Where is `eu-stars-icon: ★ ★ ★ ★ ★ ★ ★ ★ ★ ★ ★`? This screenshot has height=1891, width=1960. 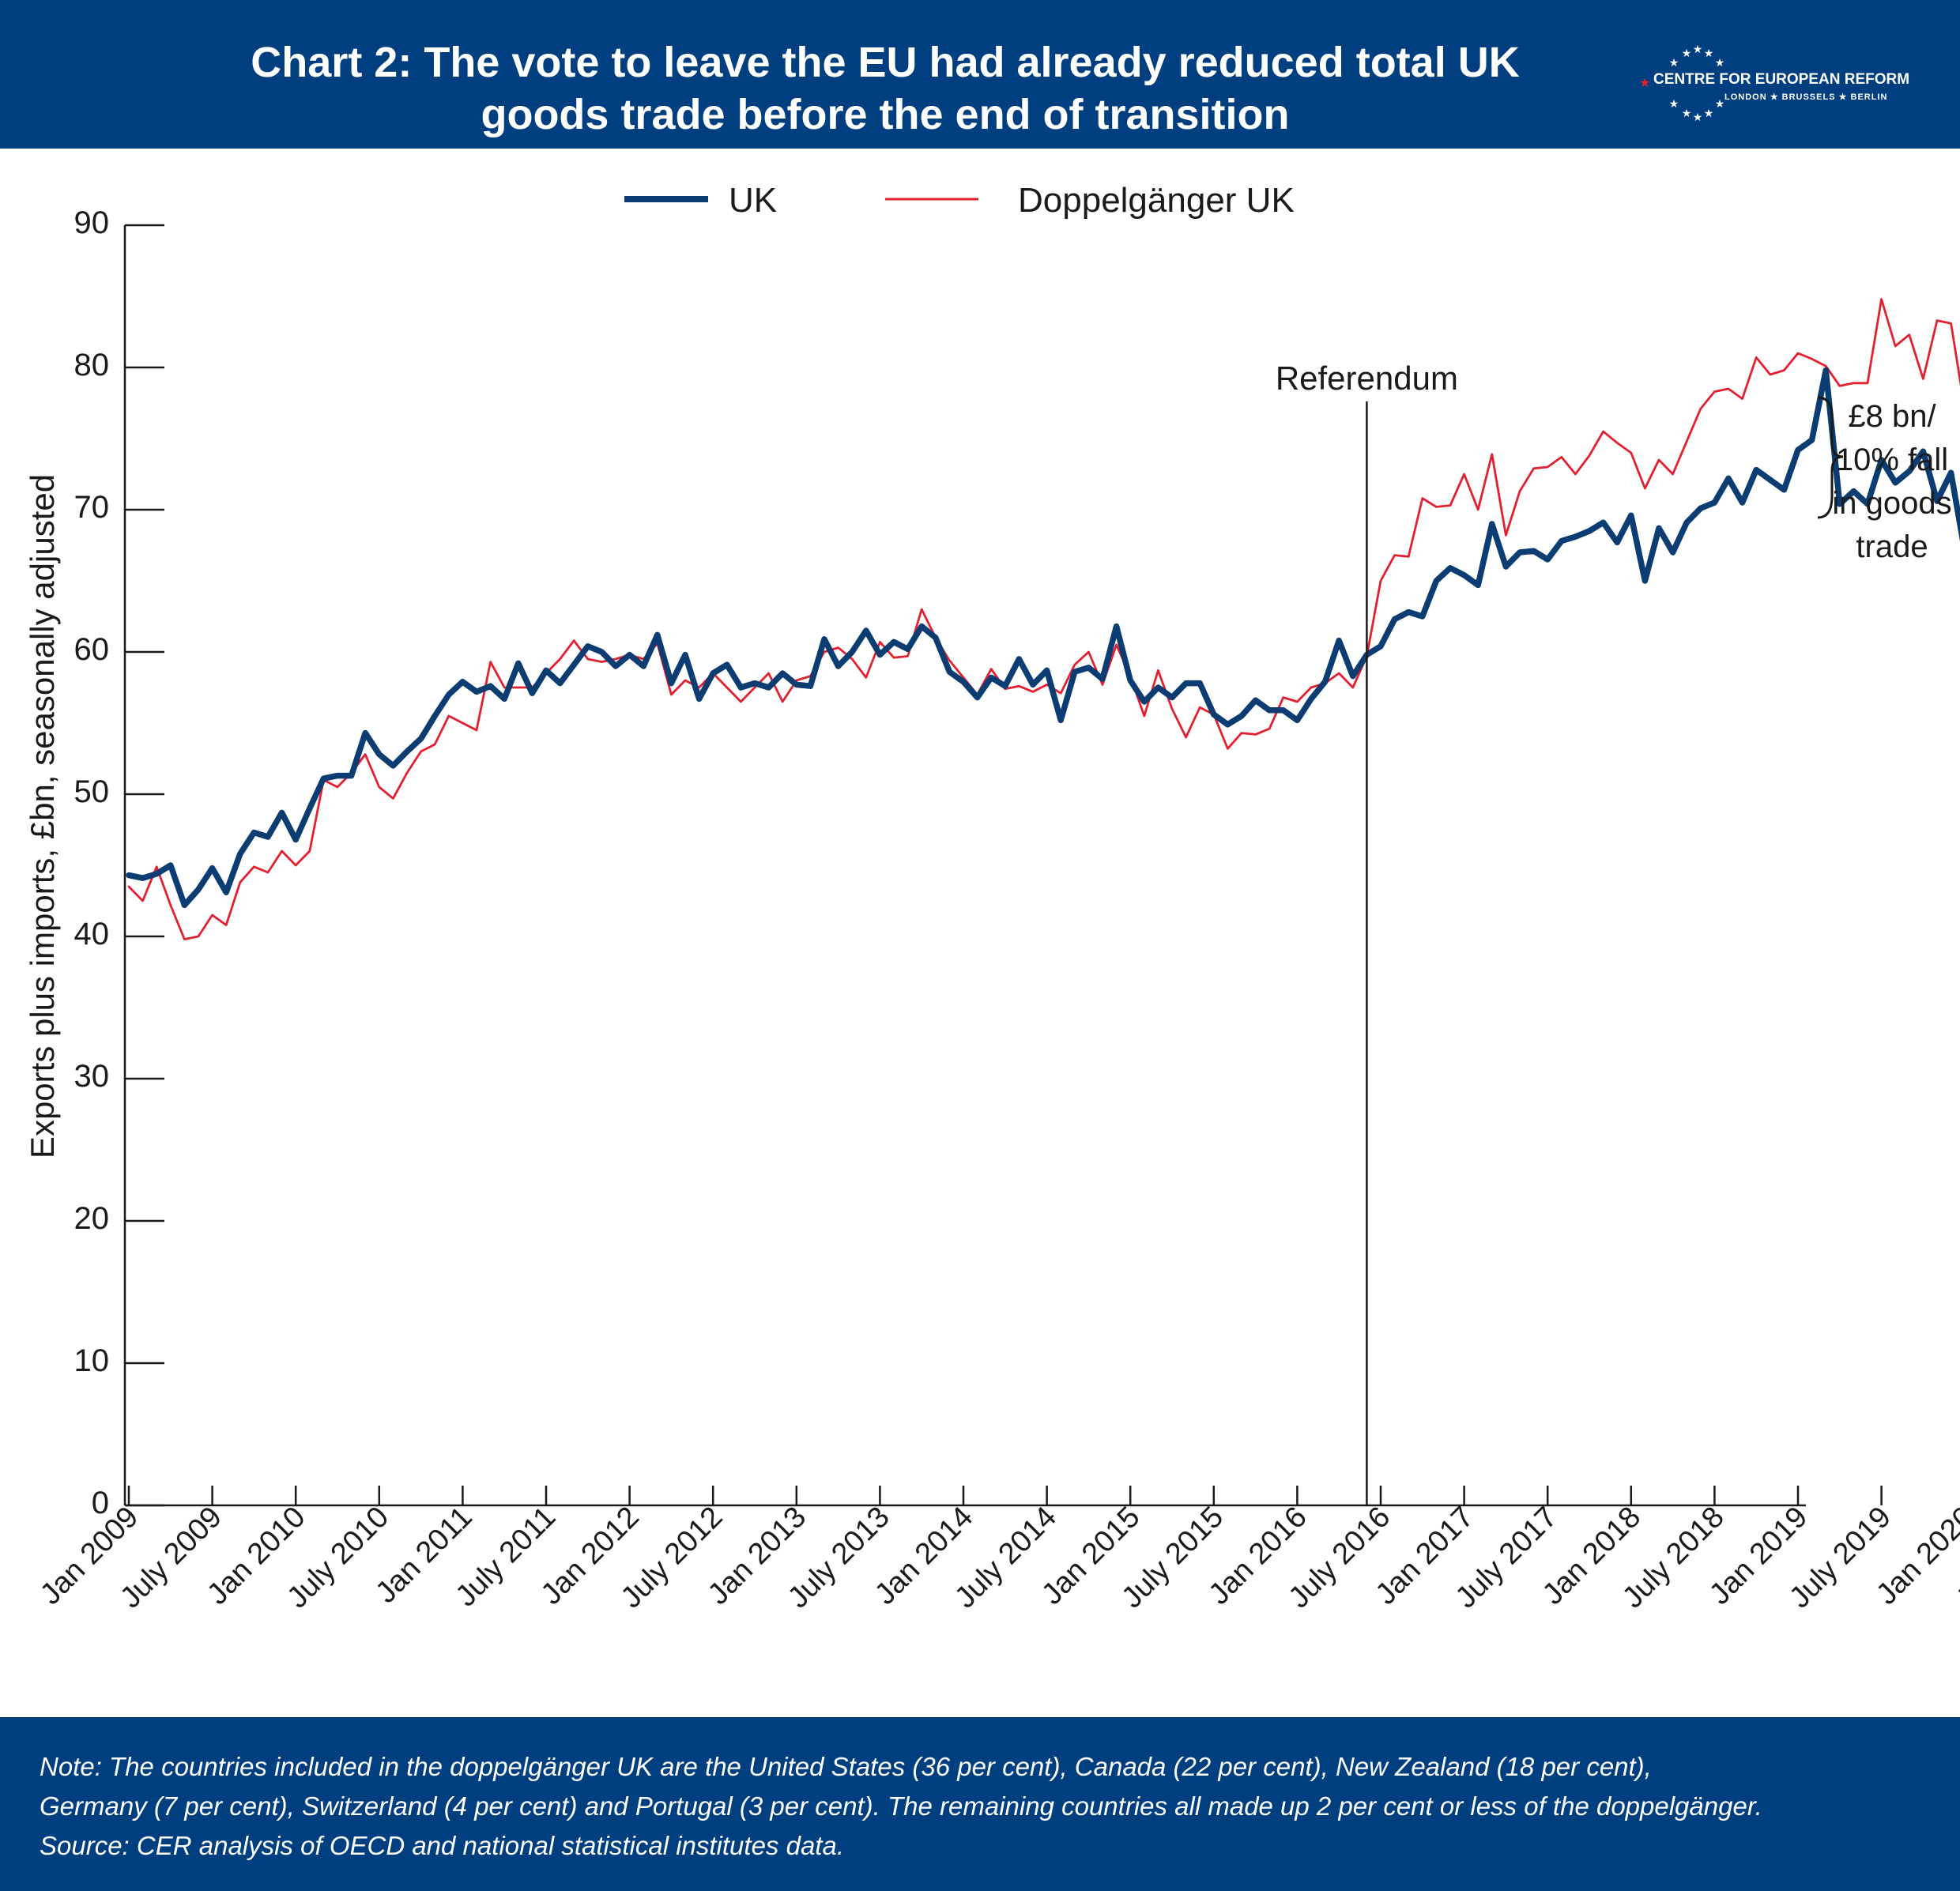
eu-stars-icon: ★ ★ ★ ★ ★ ★ ★ ★ ★ ★ ★ is located at coordinates (1682, 83).